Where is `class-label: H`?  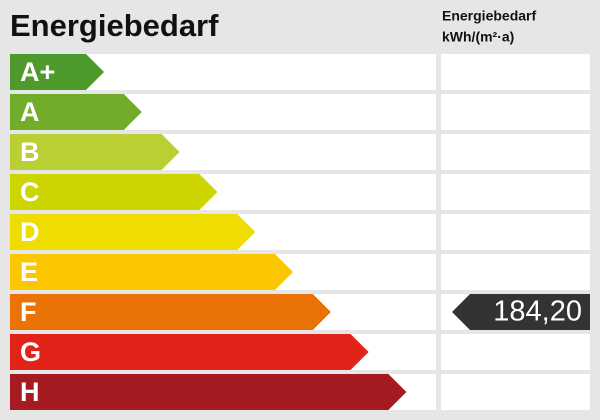 class-label: H is located at coordinates (30, 392).